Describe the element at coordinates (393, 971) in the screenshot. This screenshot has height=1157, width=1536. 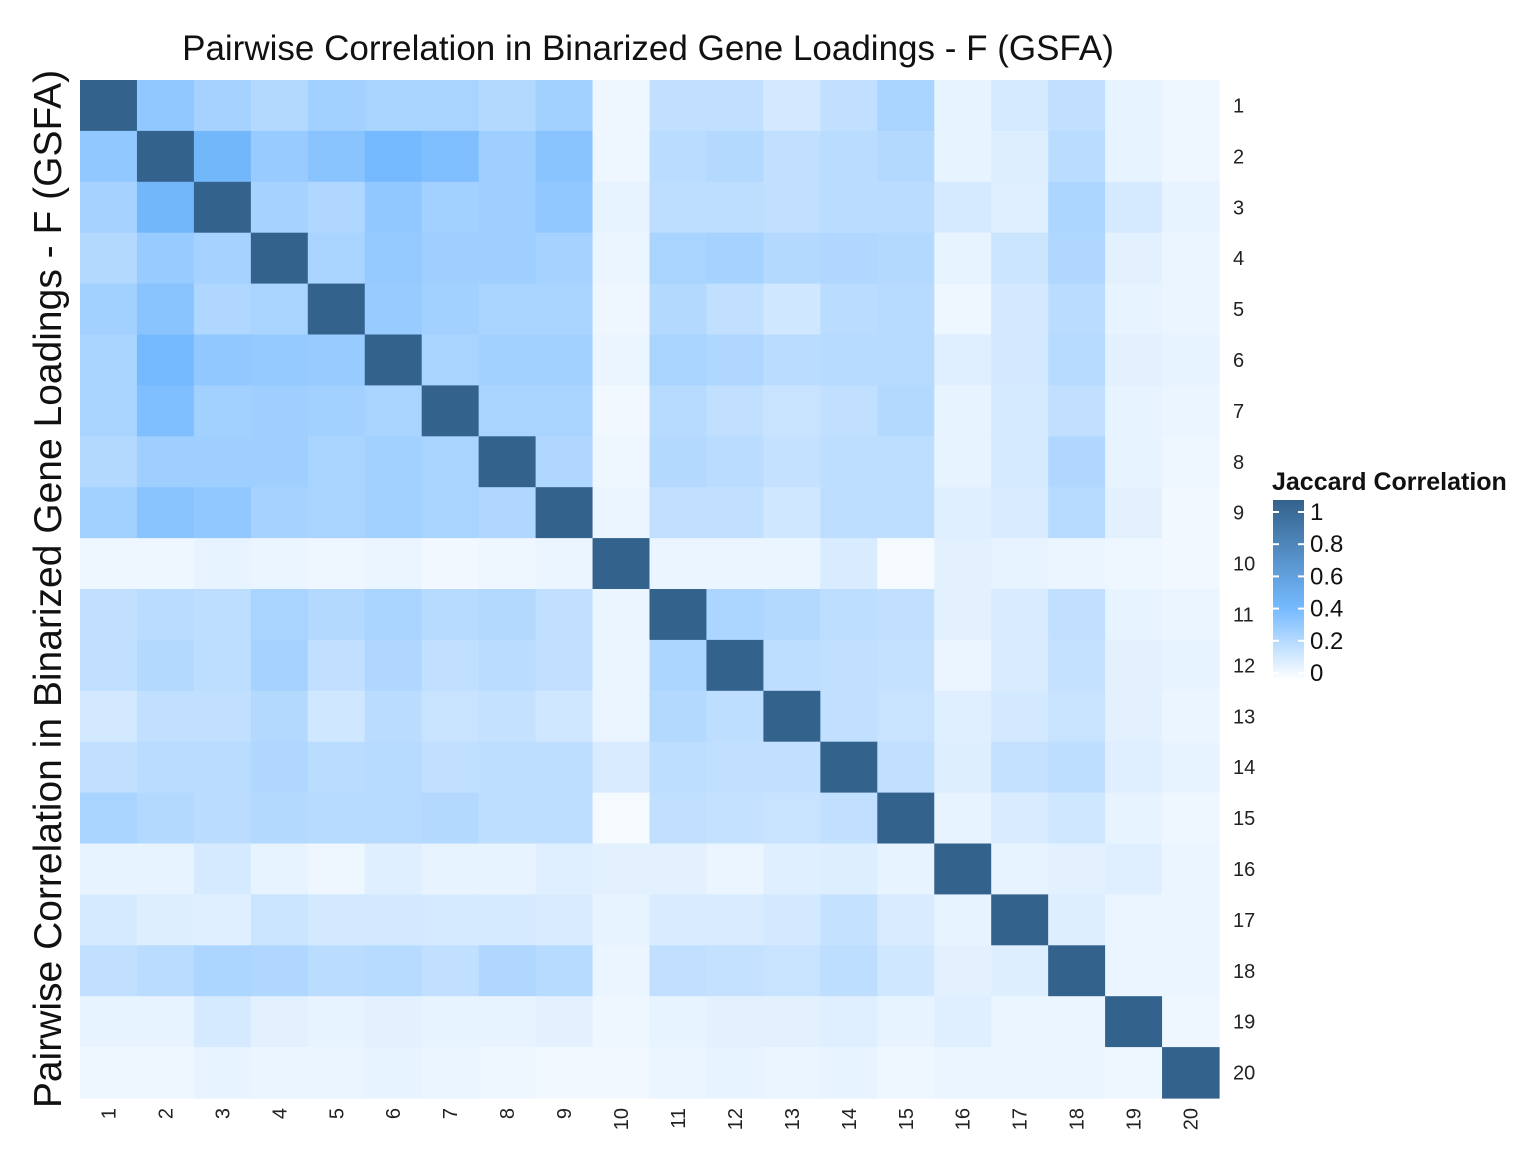
I see `heatmap-cell-r18-c6` at that location.